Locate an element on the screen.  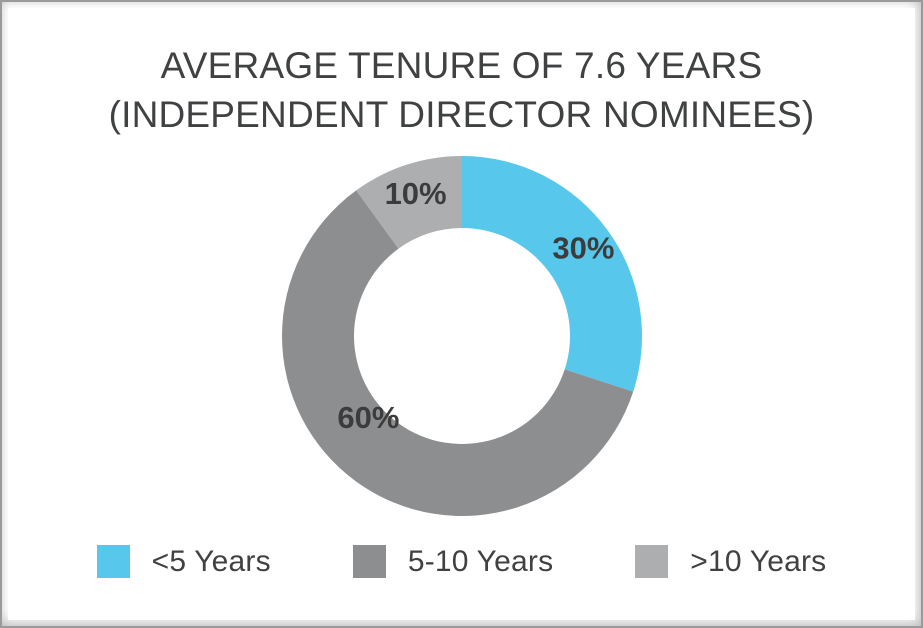
slice-label-1: 60% is located at coordinates (368, 417).